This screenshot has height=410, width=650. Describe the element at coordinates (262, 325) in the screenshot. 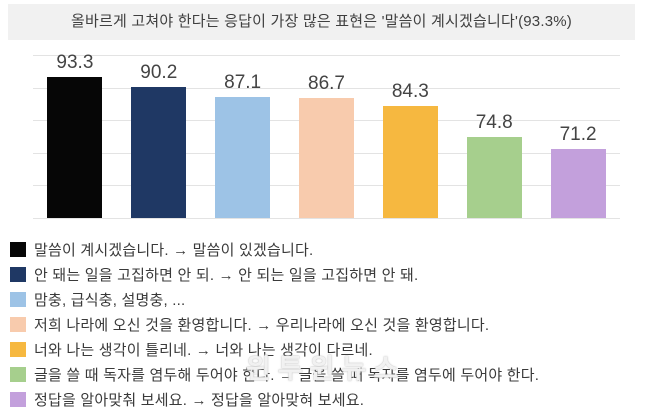

I see `legend-label: 저희 나라에 오신 것을 환영합니다. → 우리나라에 오신 것을 환영합니다.` at that location.